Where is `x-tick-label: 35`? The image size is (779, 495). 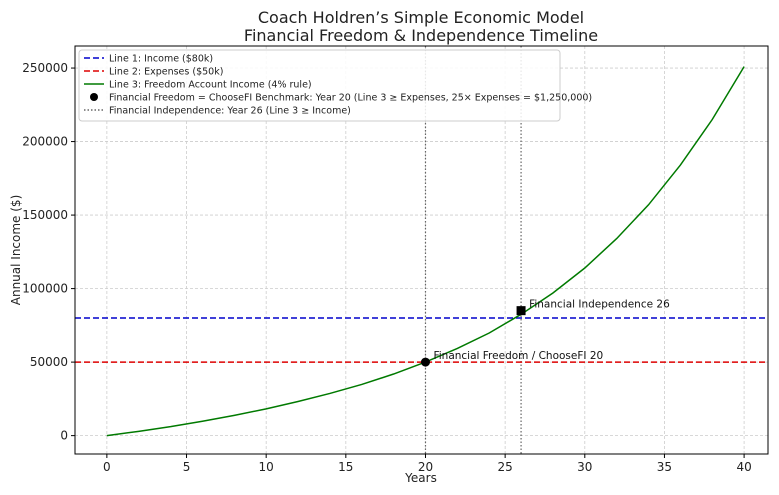 x-tick-label: 35 is located at coordinates (664, 467).